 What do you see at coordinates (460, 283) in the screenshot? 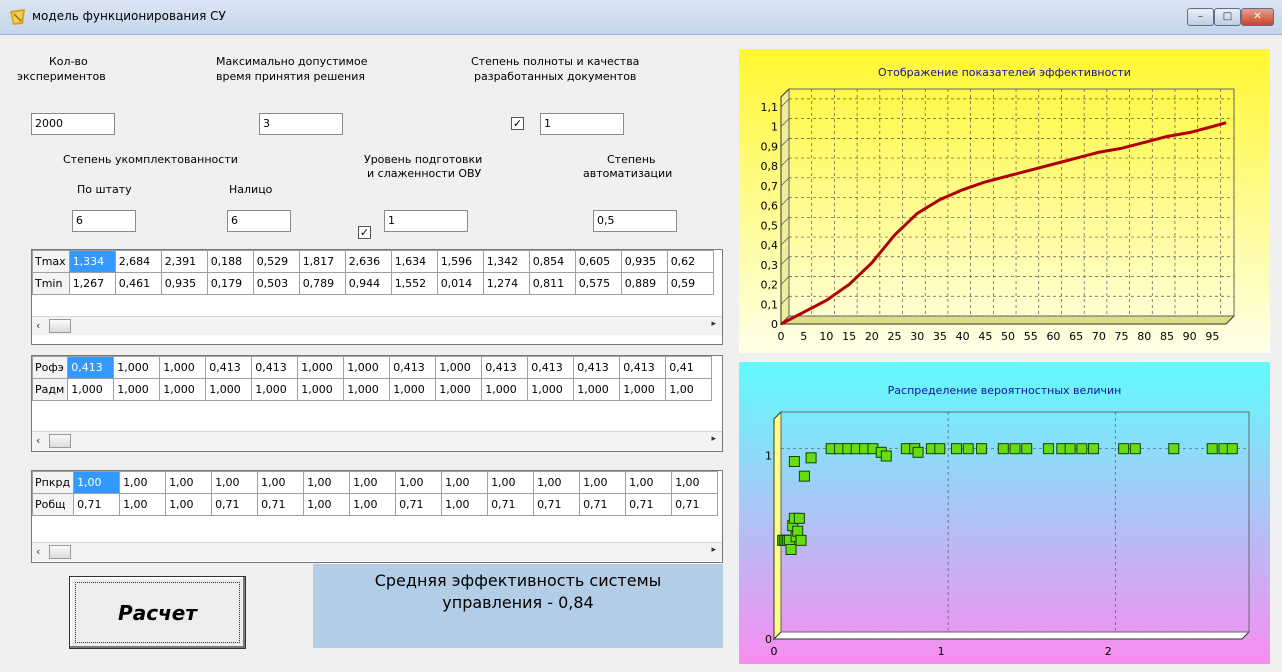
I see `grid-cell: 0,014` at bounding box center [460, 283].